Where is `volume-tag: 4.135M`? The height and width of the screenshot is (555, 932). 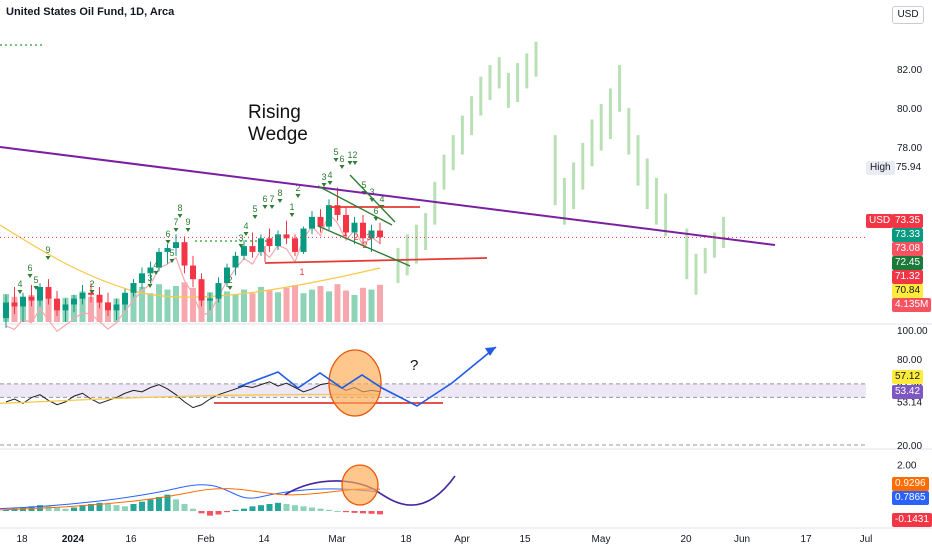 volume-tag: 4.135M is located at coordinates (912, 305).